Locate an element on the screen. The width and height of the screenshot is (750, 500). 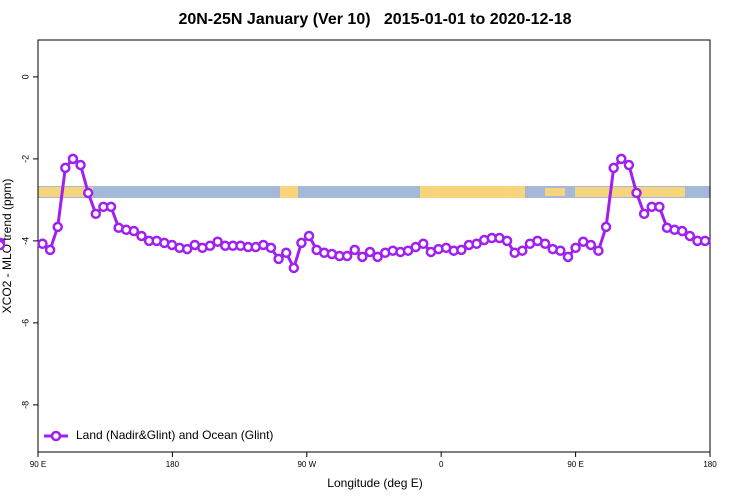
map-strip is located at coordinates (374, 192).